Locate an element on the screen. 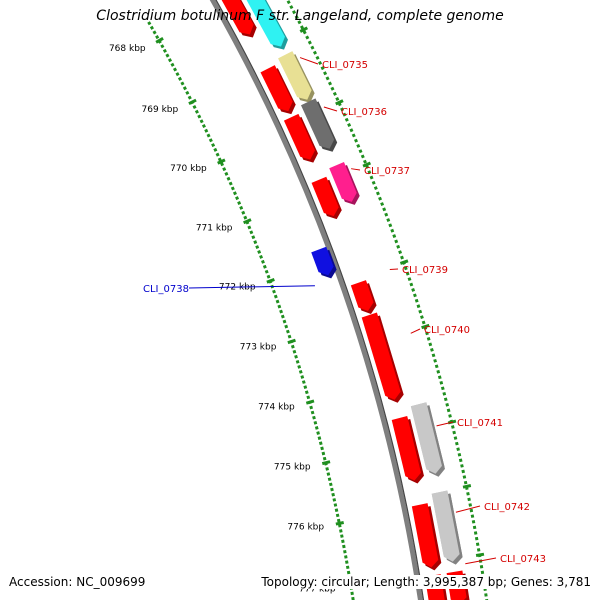 The image size is (600, 600). gene-label: CLI_0738 is located at coordinates (166, 289).